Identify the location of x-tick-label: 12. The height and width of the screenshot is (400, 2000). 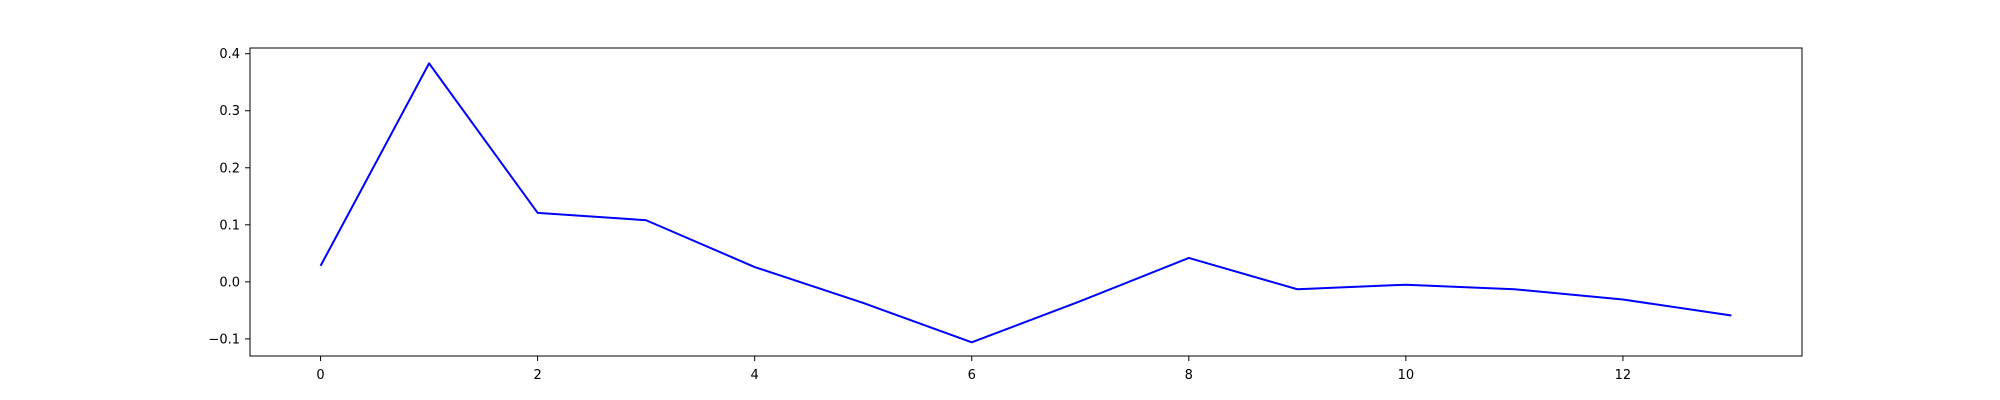
(1623, 375).